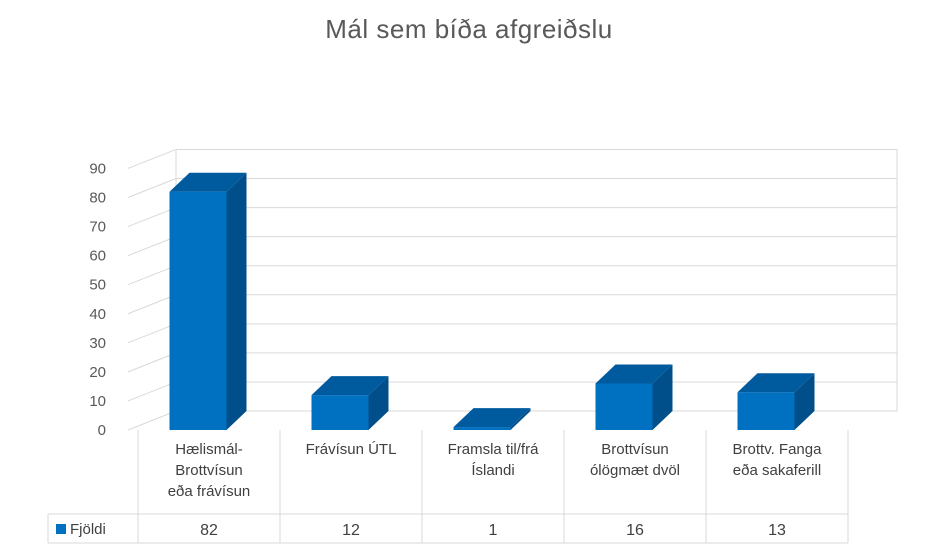 The width and height of the screenshot is (938, 548). Describe the element at coordinates (209, 530) in the screenshot. I see `data-value: 82` at that location.